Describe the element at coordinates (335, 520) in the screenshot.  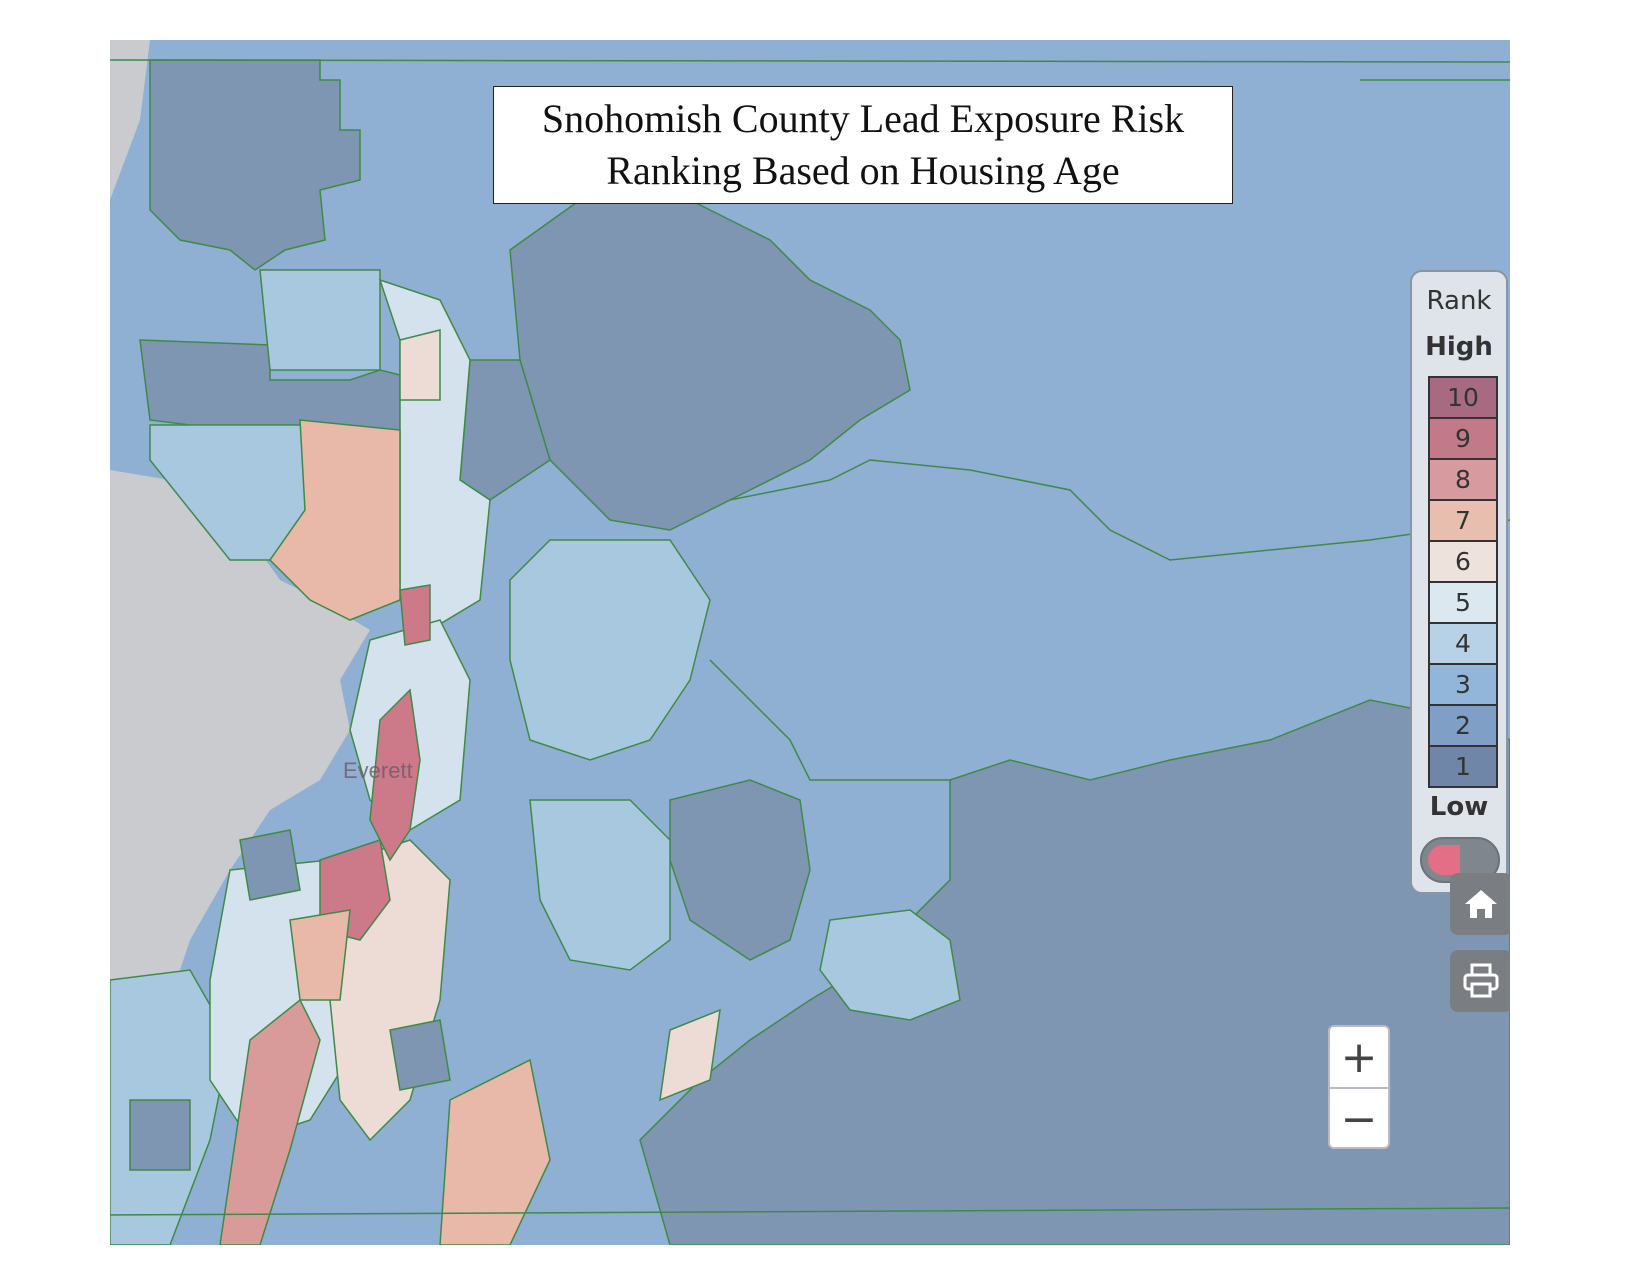
I see `region-tulalip` at that location.